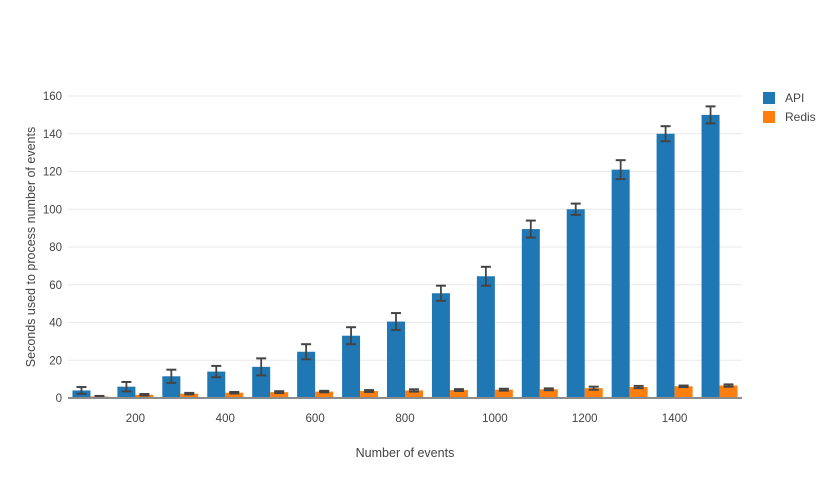 This screenshot has height=485, width=830. I want to click on y-tick-label: 140, so click(52, 135).